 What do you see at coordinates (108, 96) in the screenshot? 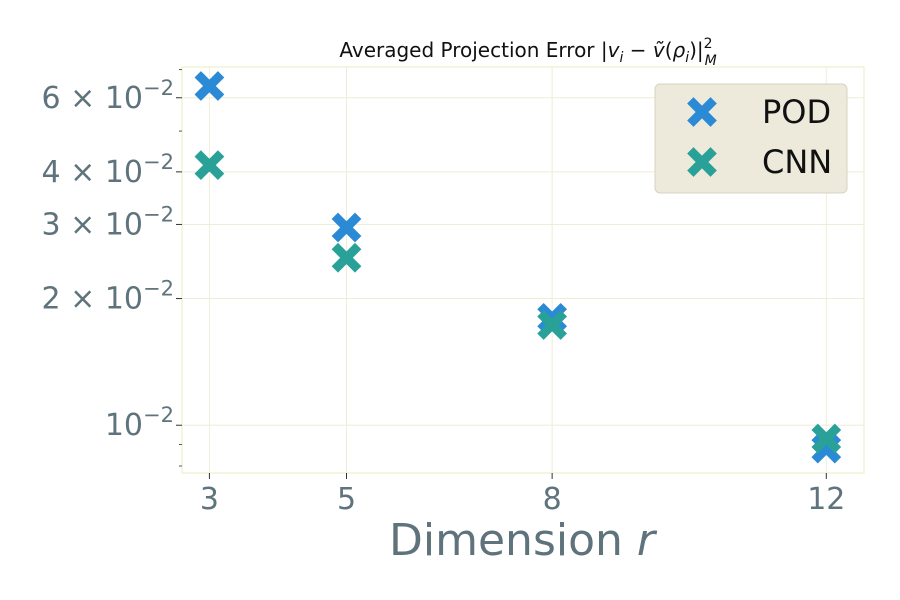
I see `y-tick-label: 6 × 10⁻²` at bounding box center [108, 96].